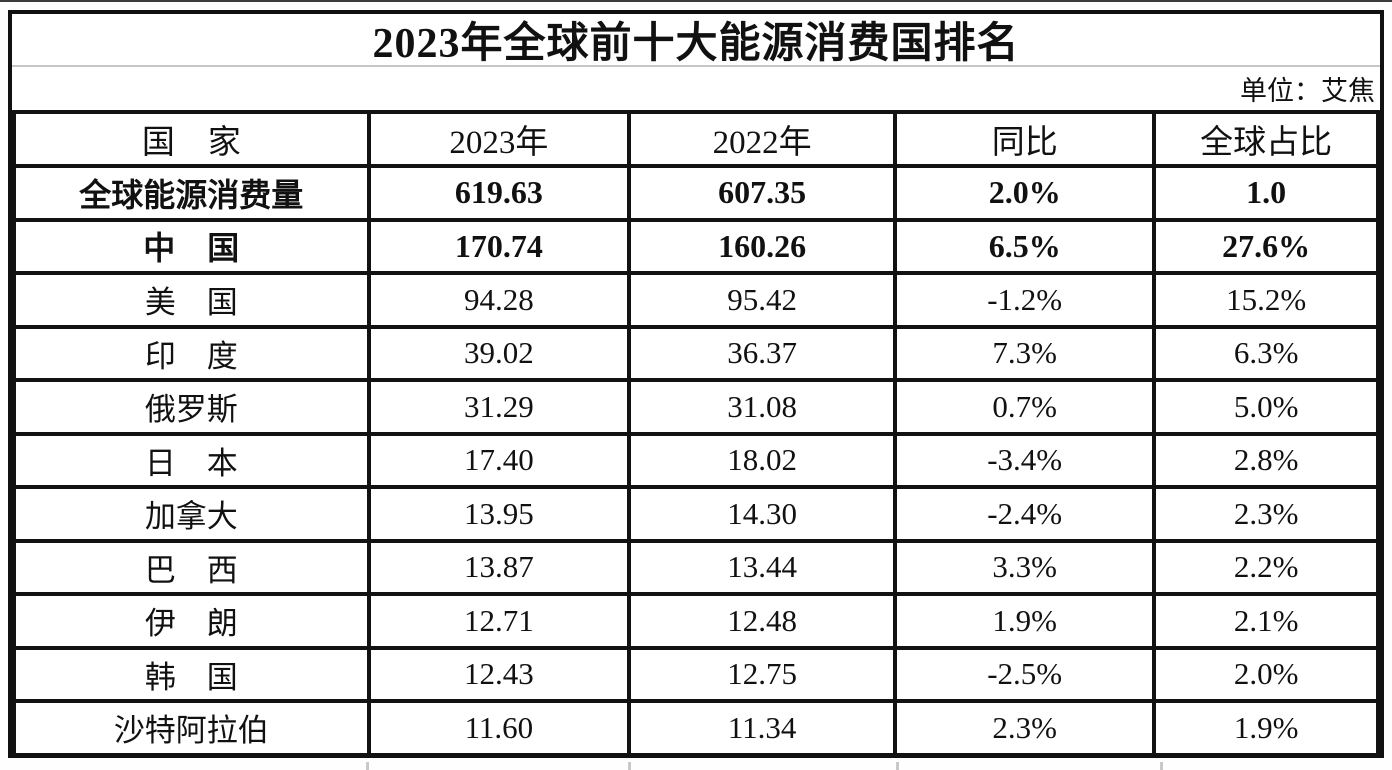  What do you see at coordinates (1025, 300) in the screenshot?
I see `cell-yoy: -1.2%` at bounding box center [1025, 300].